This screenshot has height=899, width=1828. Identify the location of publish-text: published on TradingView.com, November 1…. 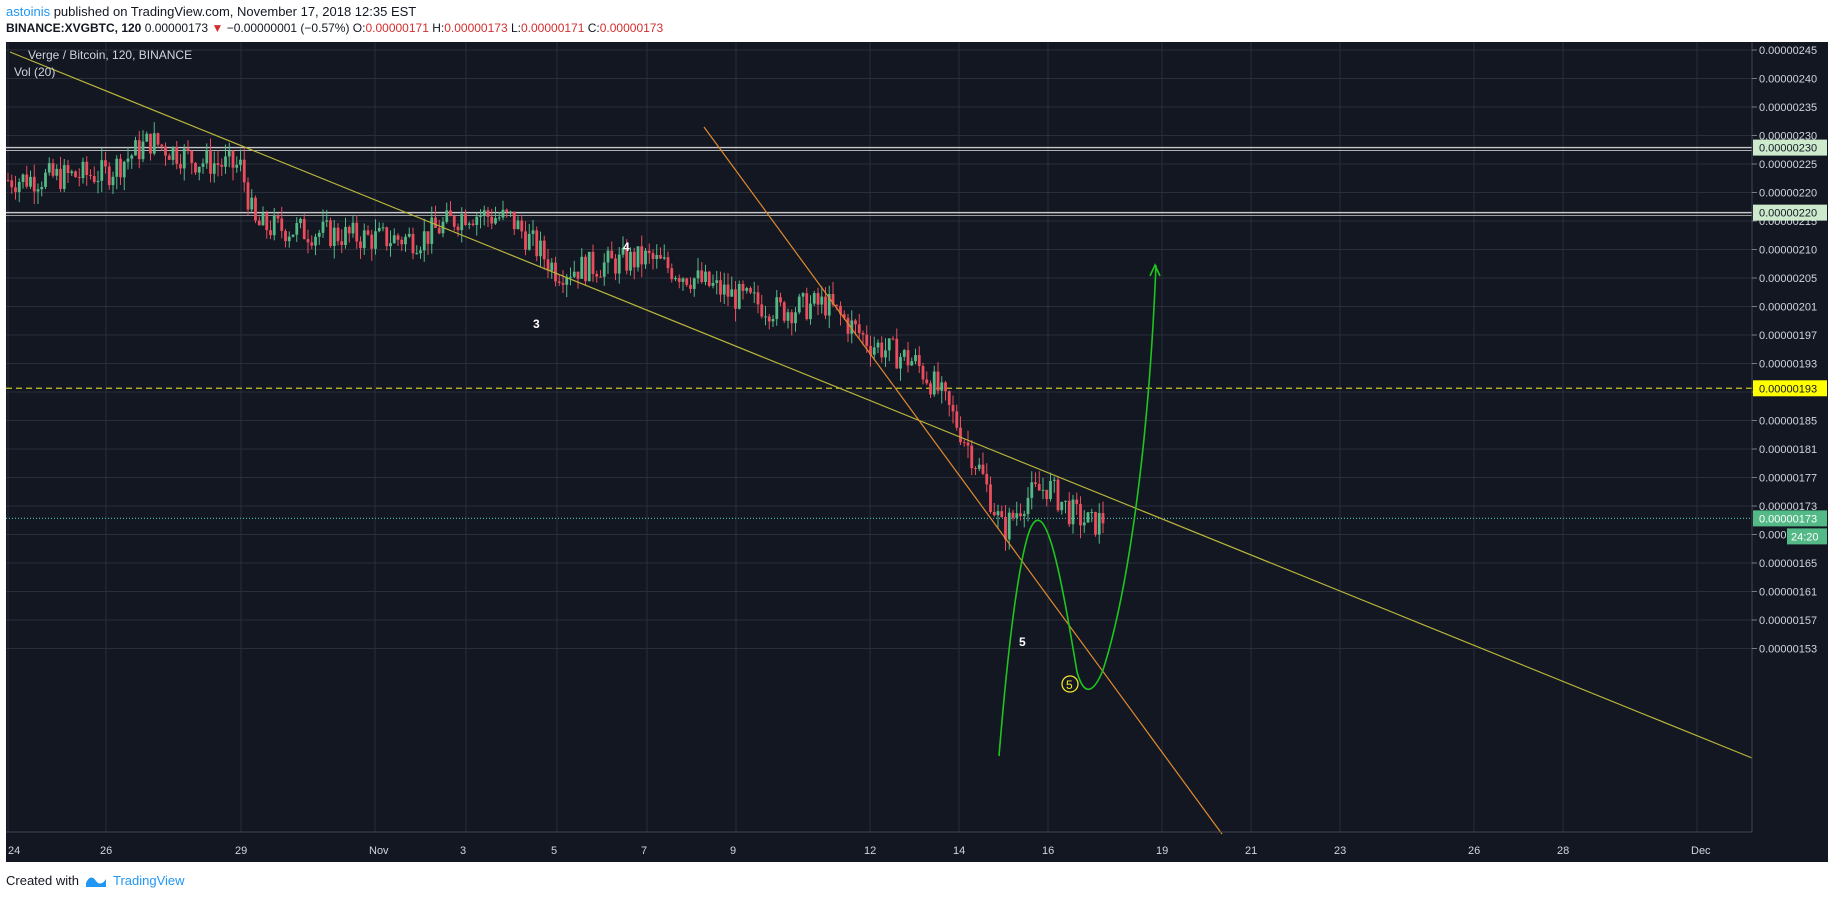
(233, 11).